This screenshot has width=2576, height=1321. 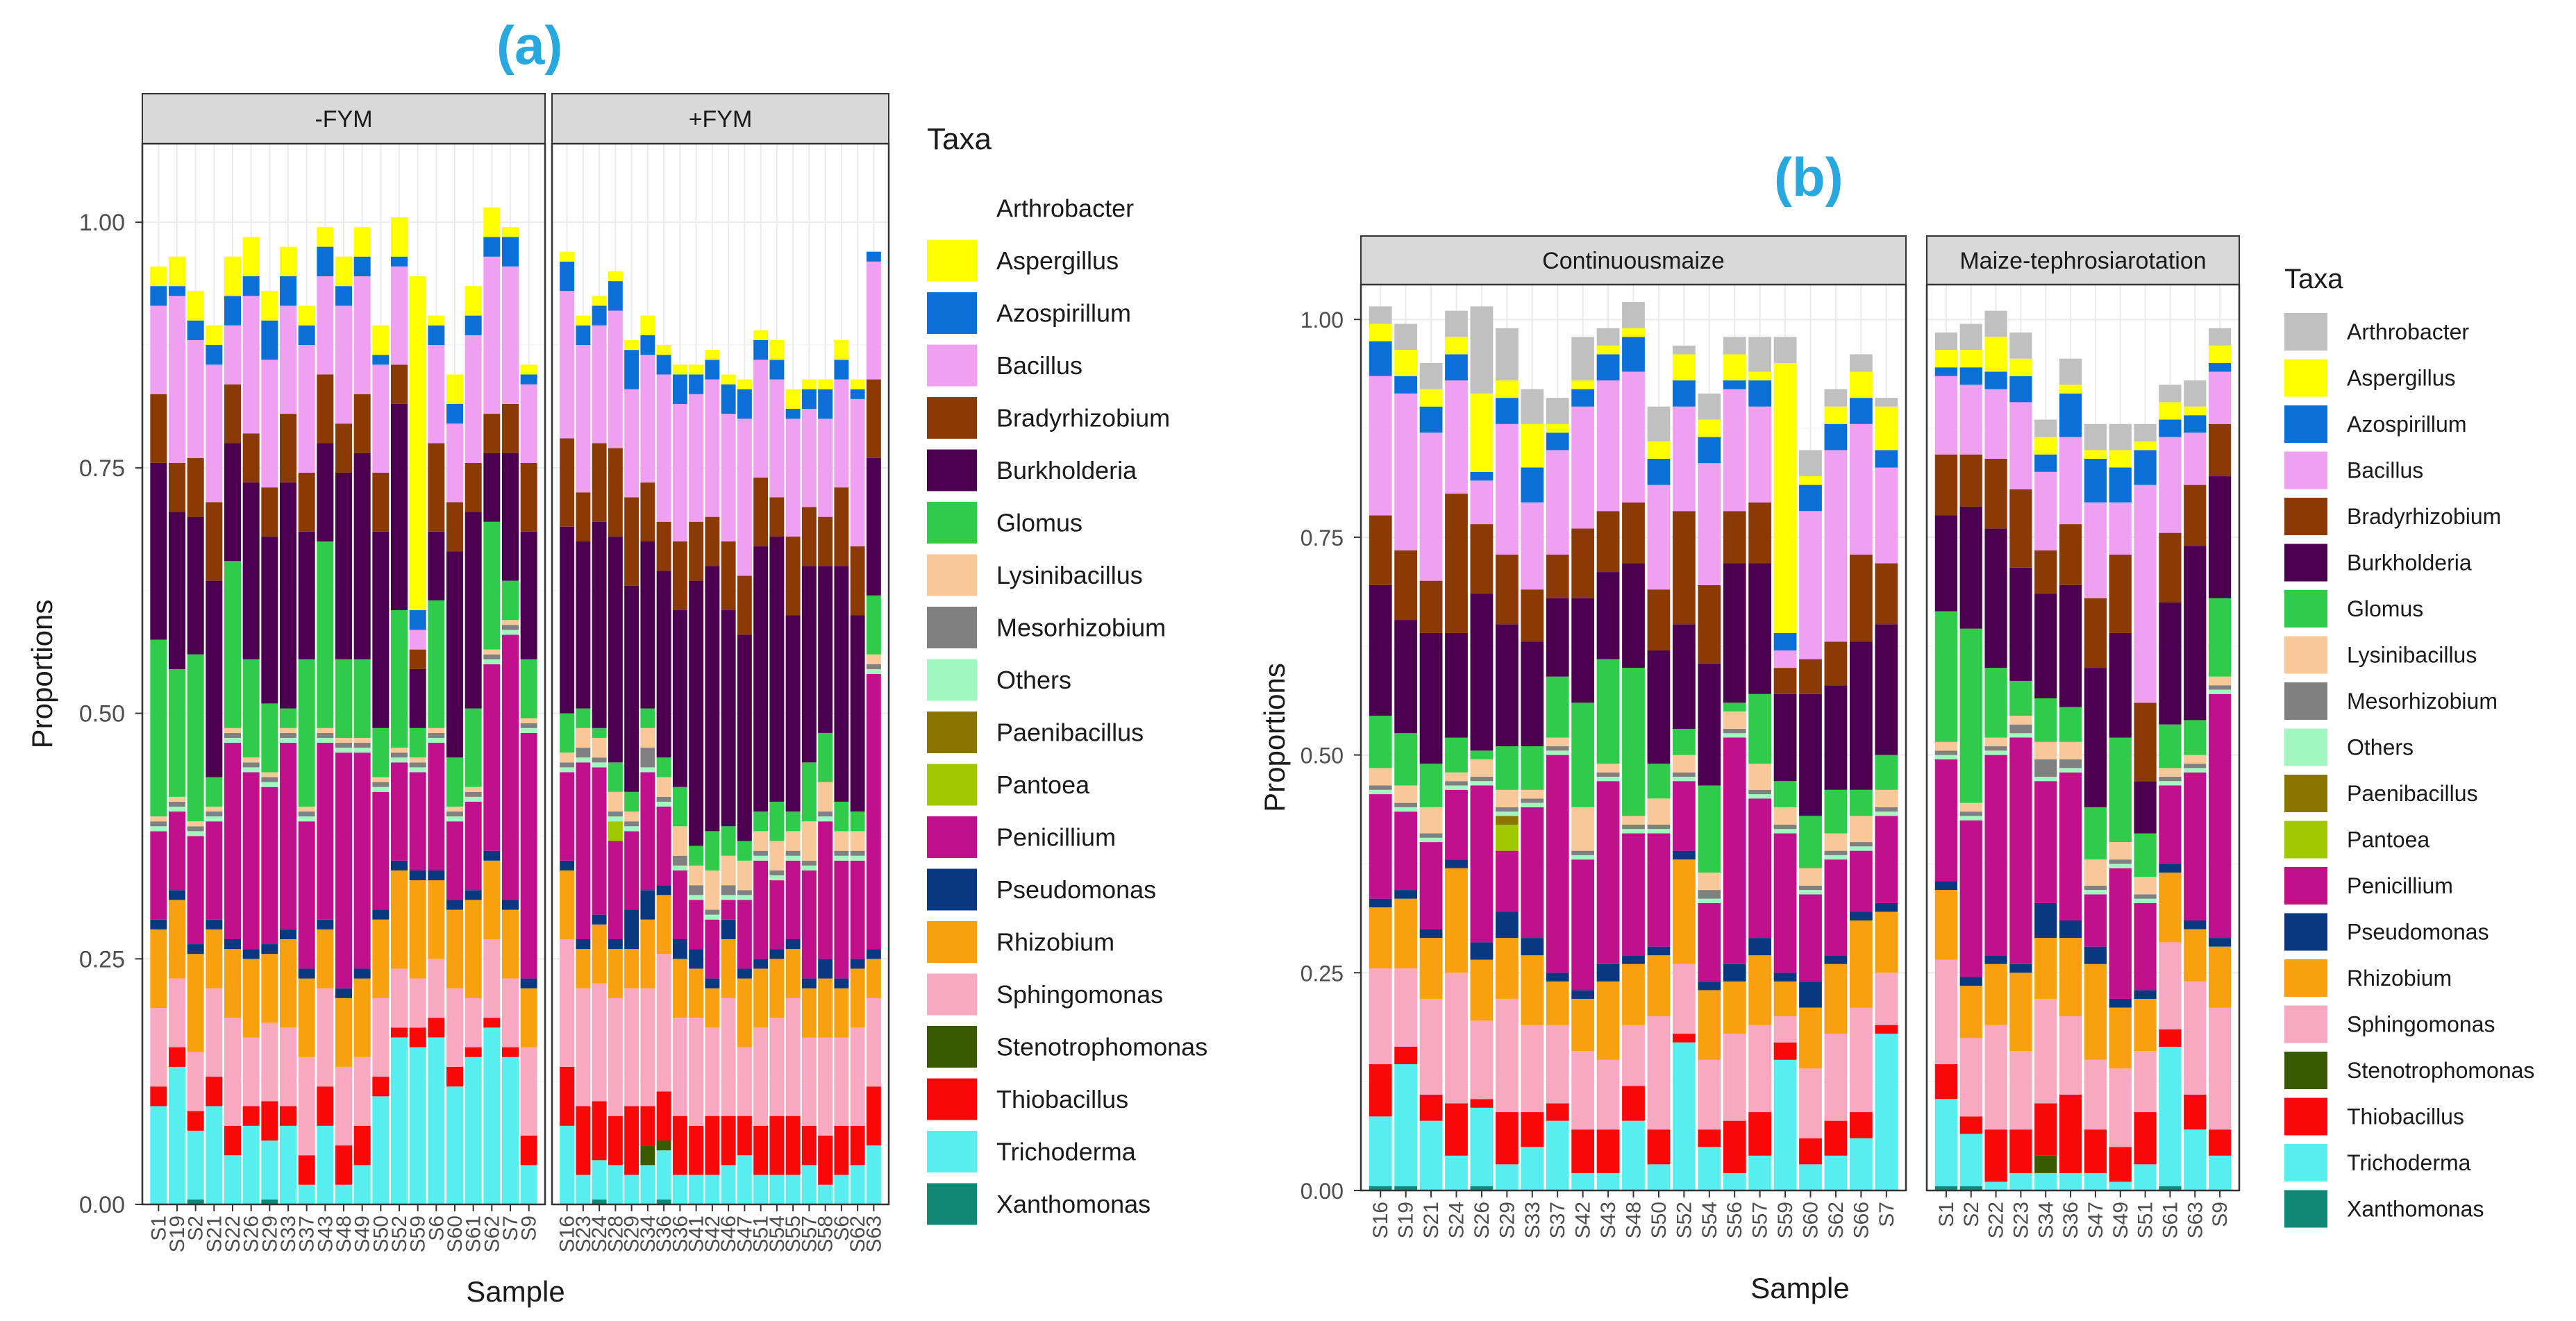 I want to click on x-tick-label: S60, so click(x=455, y=1233).